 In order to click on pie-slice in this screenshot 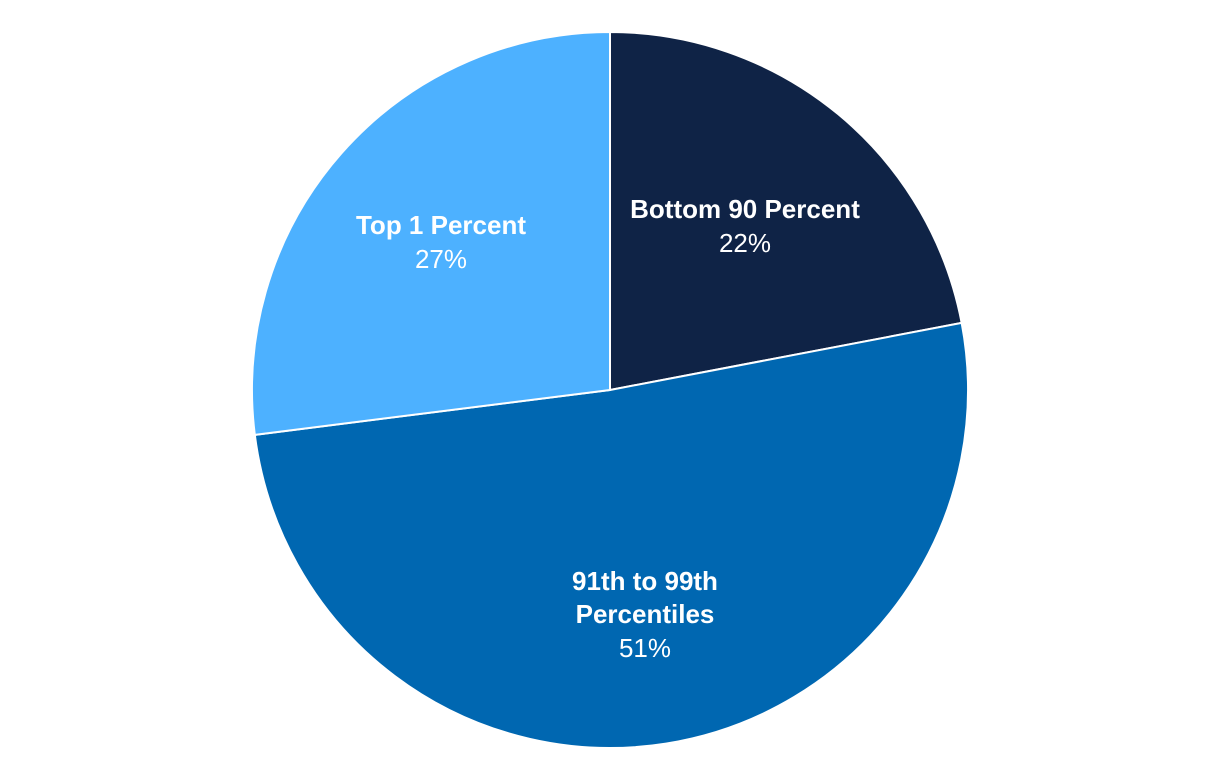, I will do `click(786, 211)`.